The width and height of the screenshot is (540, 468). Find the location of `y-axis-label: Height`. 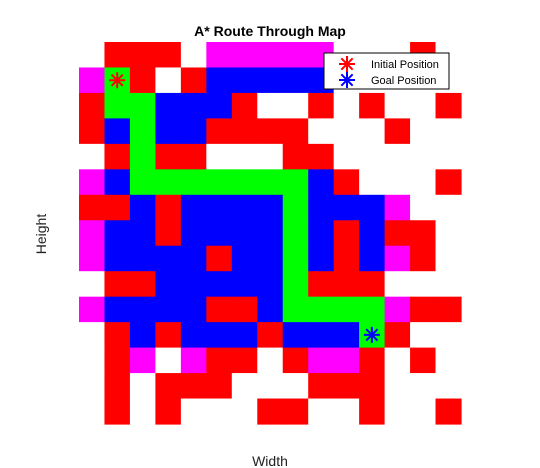

y-axis-label: Height is located at coordinates (41, 234).